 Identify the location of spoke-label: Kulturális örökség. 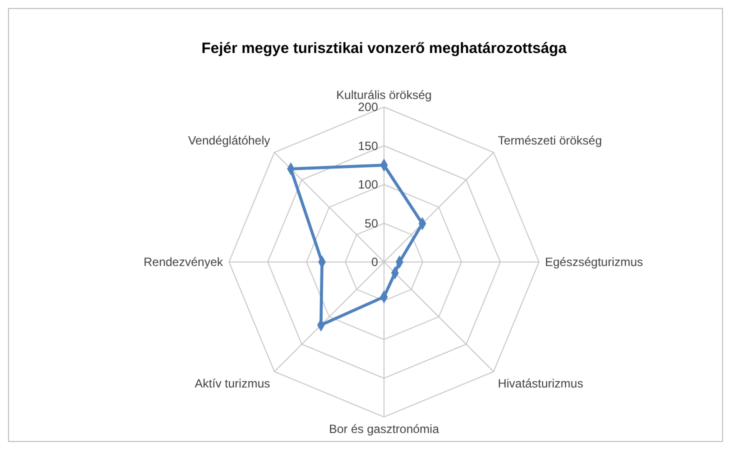
(384, 95).